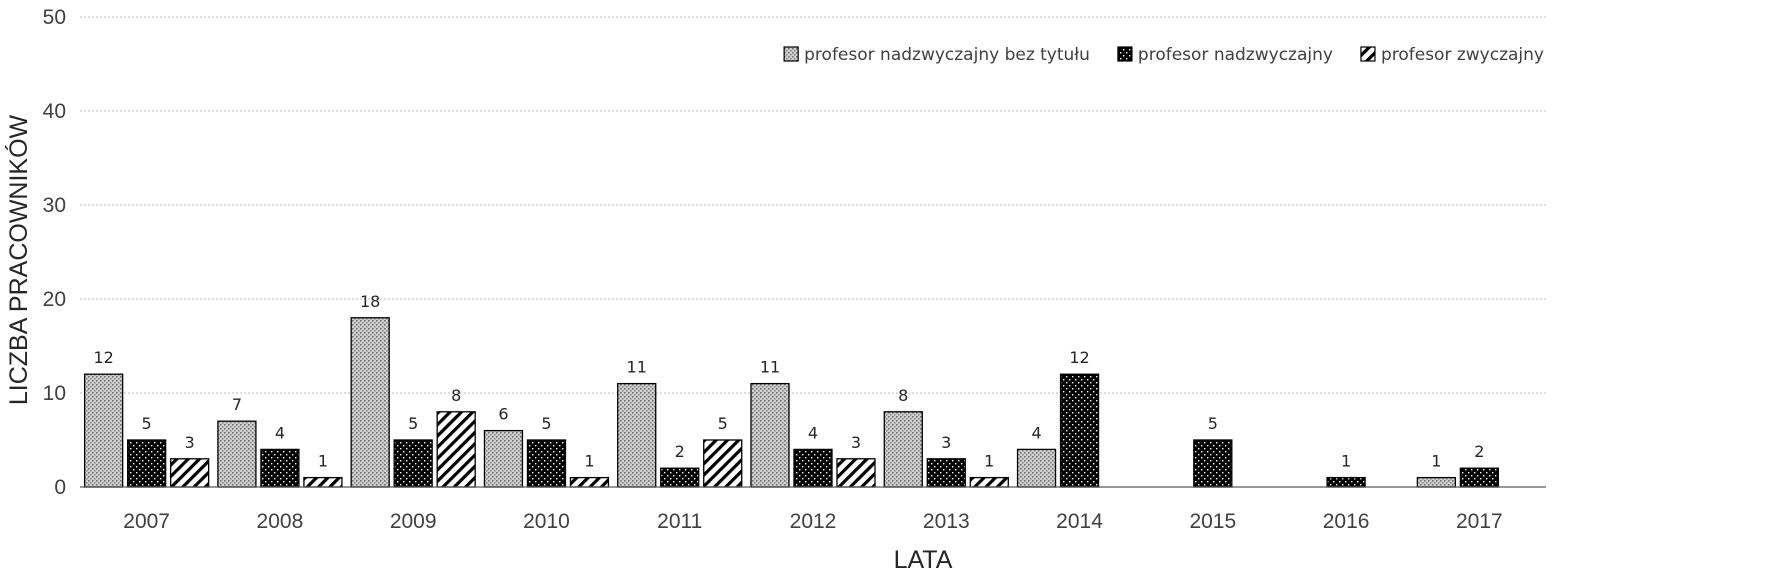  What do you see at coordinates (54, 393) in the screenshot?
I see `y-tick-label: 10` at bounding box center [54, 393].